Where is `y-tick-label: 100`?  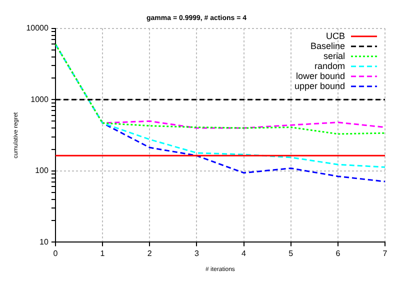 y-tick-label: 100 is located at coordinates (42, 171).